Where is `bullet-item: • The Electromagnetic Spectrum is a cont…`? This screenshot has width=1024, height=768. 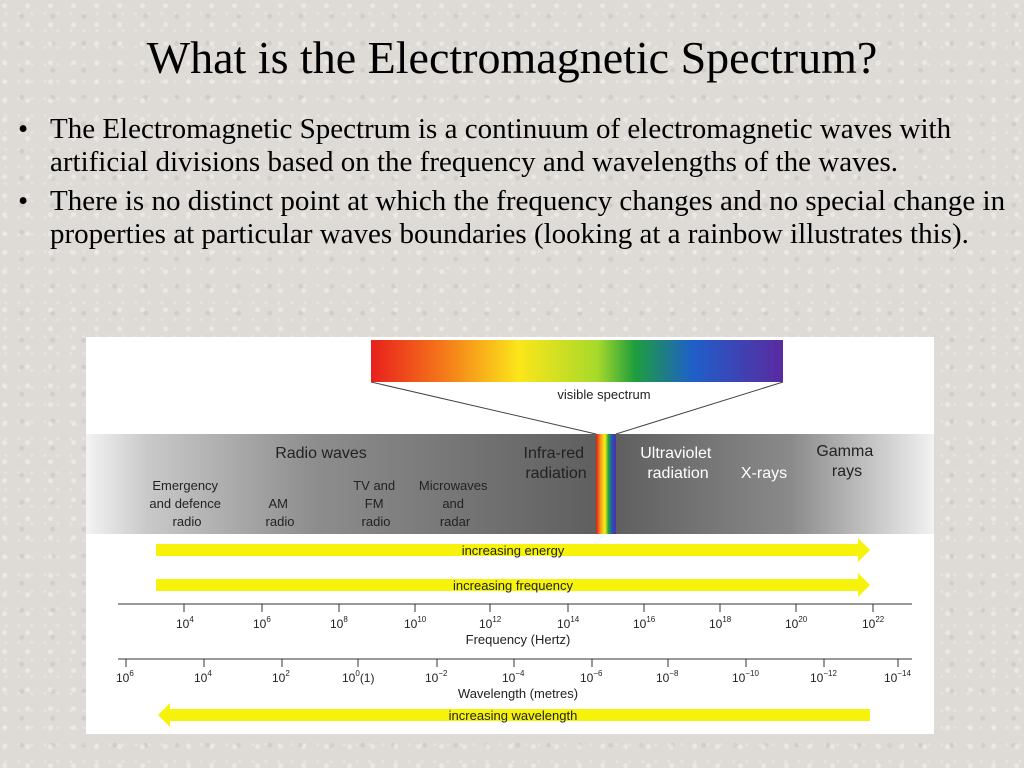 bullet-item: • The Electromagnetic Spectrum is a cont… is located at coordinates (513, 146).